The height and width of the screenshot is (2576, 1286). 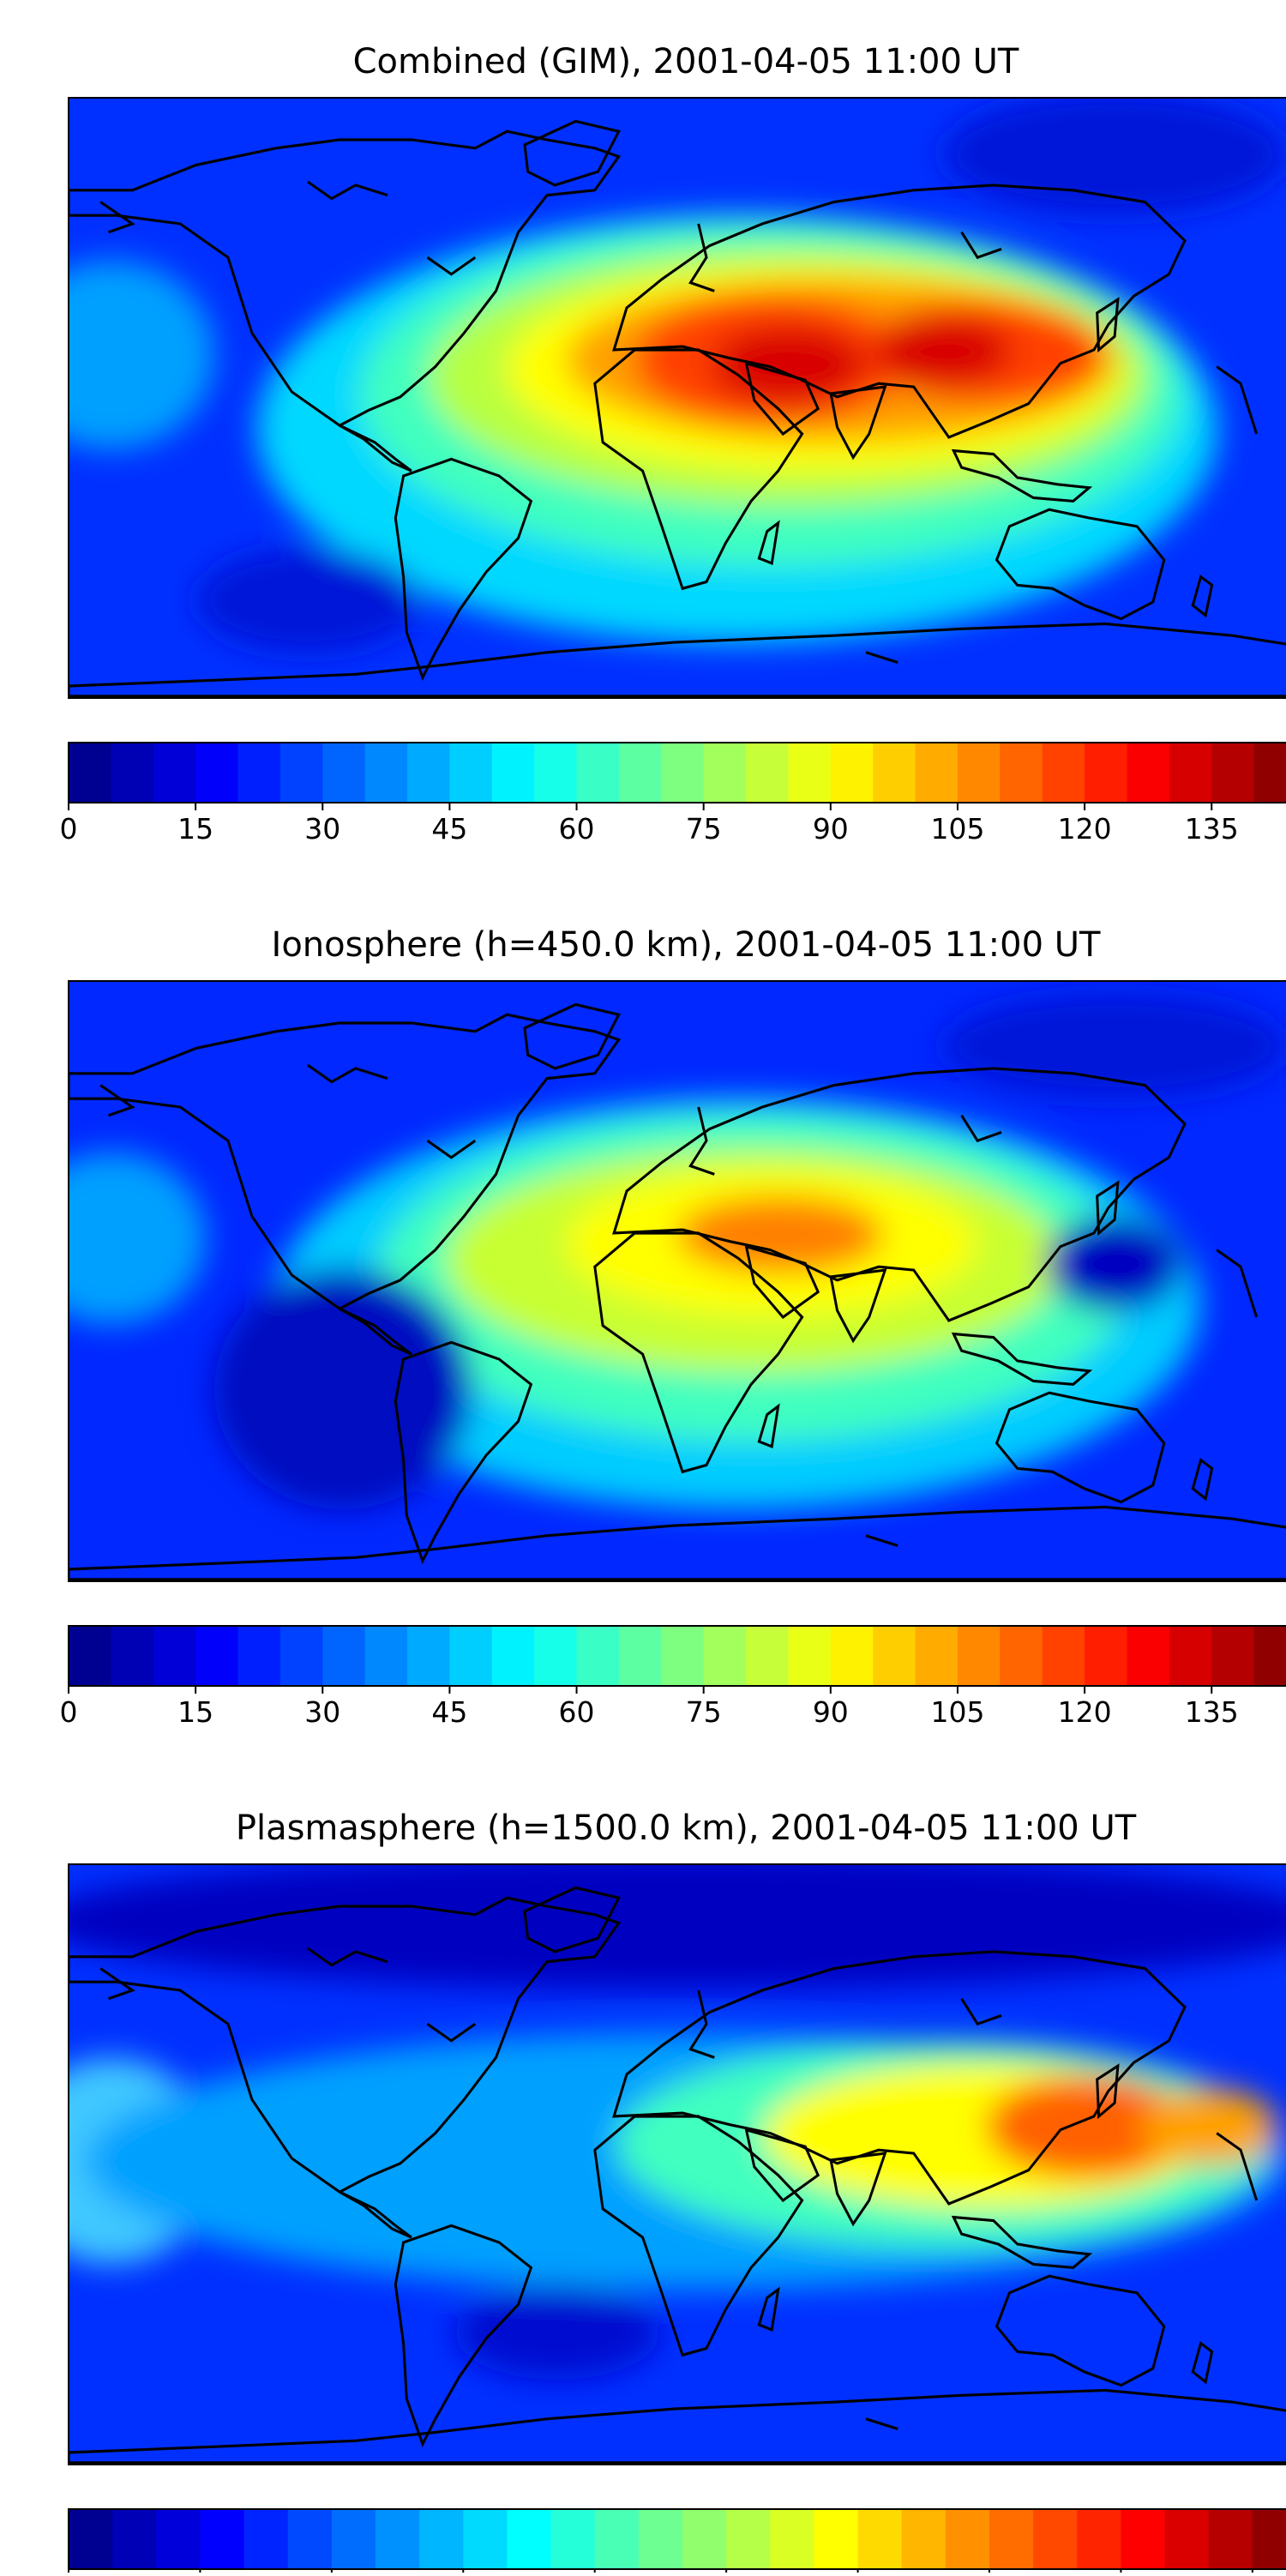 I want to click on colorbar-tick-label: 135, so click(x=1212, y=1712).